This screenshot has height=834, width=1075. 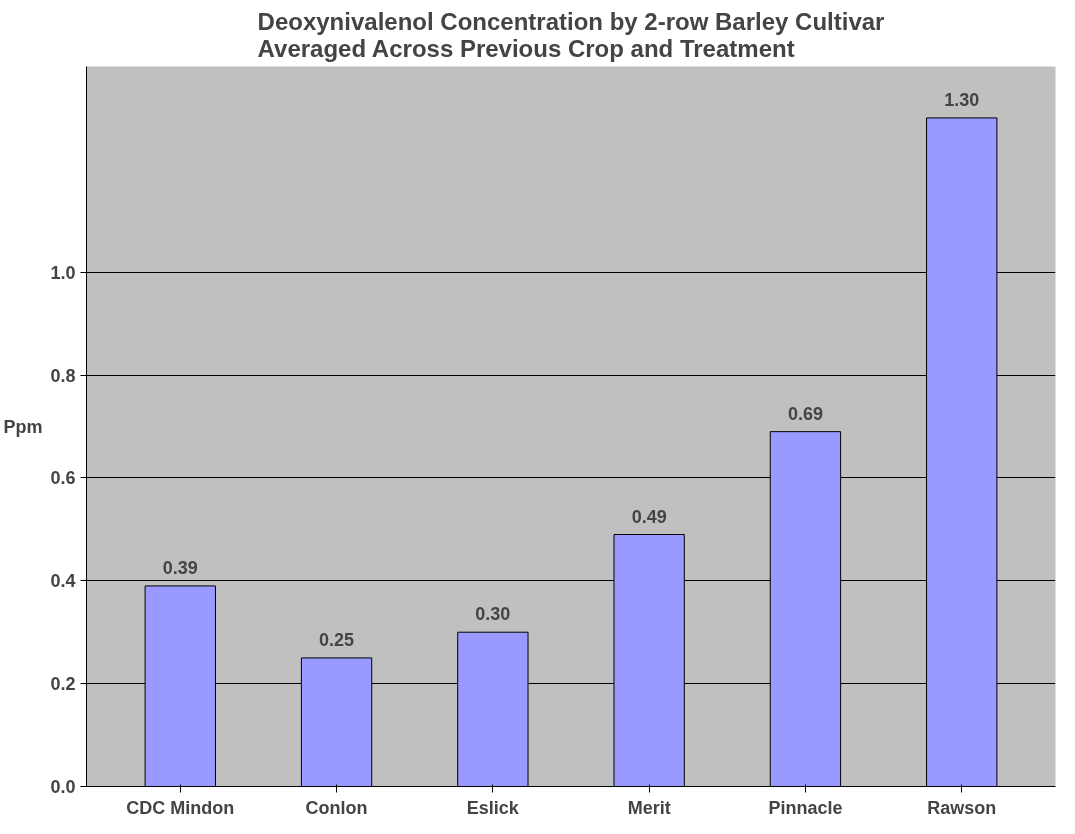 What do you see at coordinates (63, 478) in the screenshot?
I see `y-tick-label: 0.6` at bounding box center [63, 478].